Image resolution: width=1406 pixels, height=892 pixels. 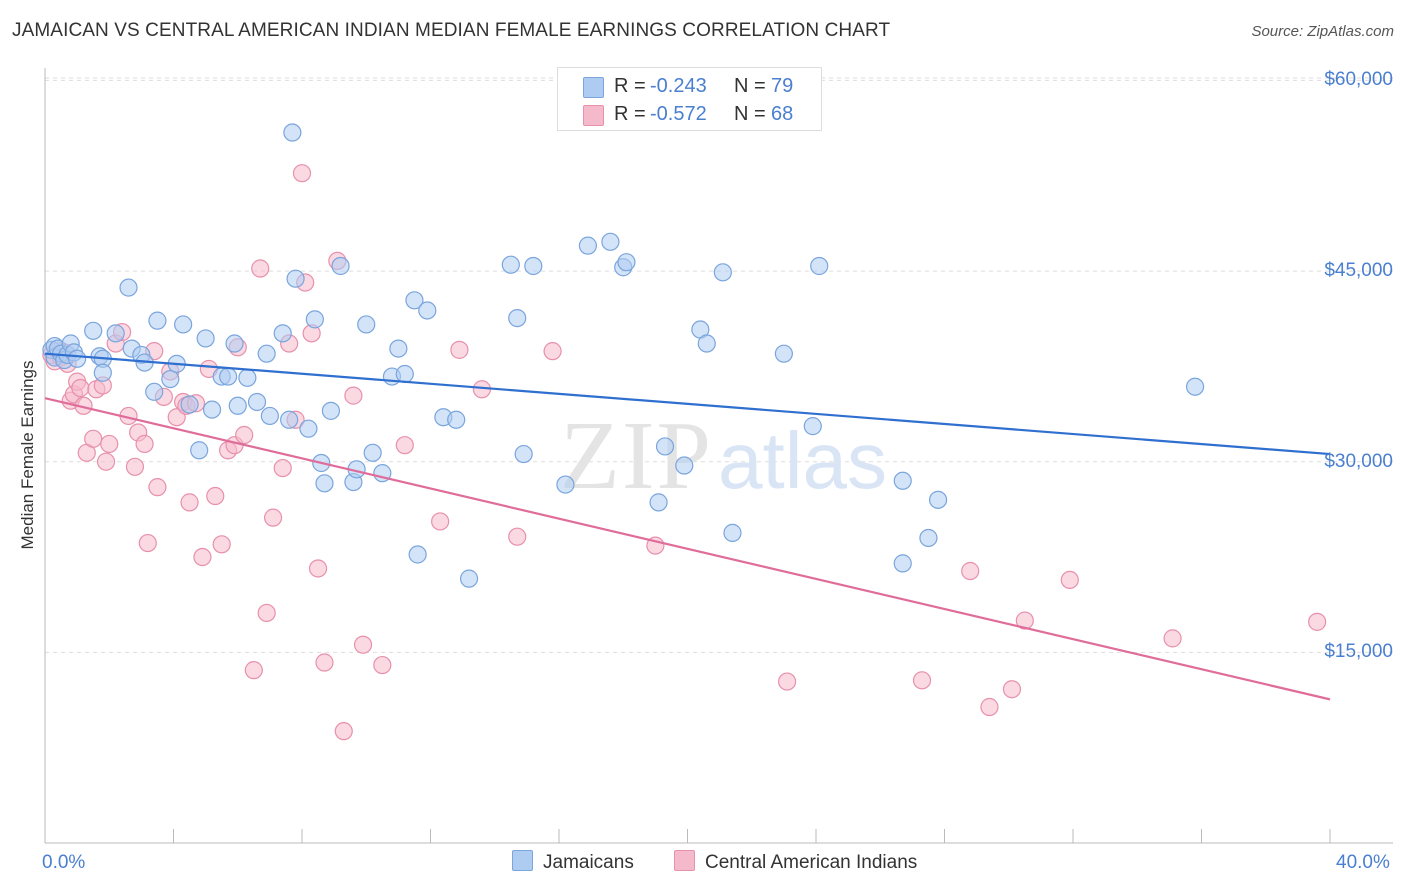 I want to click on bottom-legend-central-american-indians: Central American Indians, so click(x=795, y=862).